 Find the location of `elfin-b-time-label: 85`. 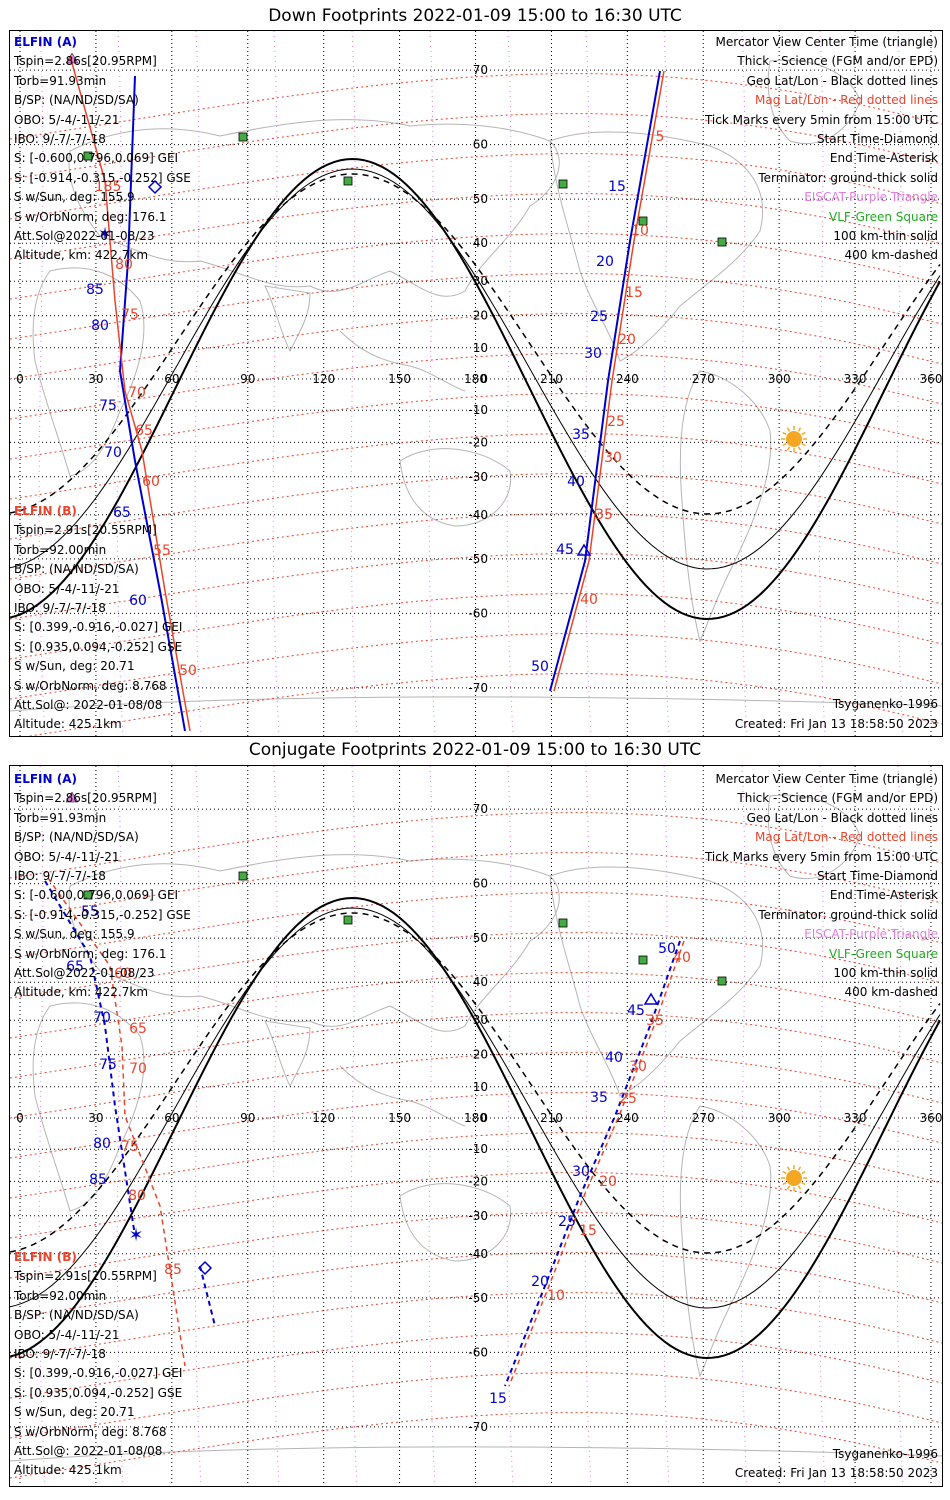

elfin-b-time-label: 85 is located at coordinates (173, 1270).